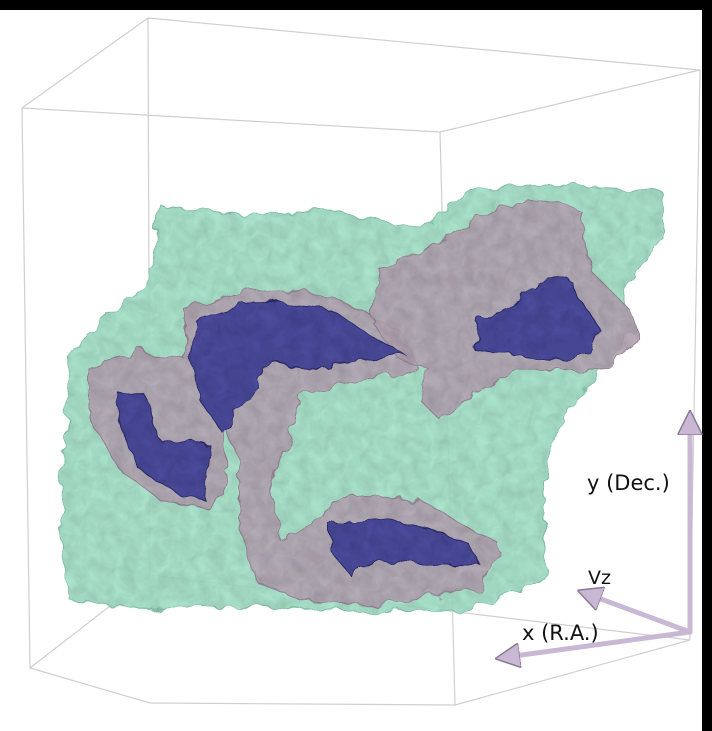 This screenshot has width=712, height=731. What do you see at coordinates (560, 633) in the screenshot?
I see `x-axis-label: x (R.A.)` at bounding box center [560, 633].